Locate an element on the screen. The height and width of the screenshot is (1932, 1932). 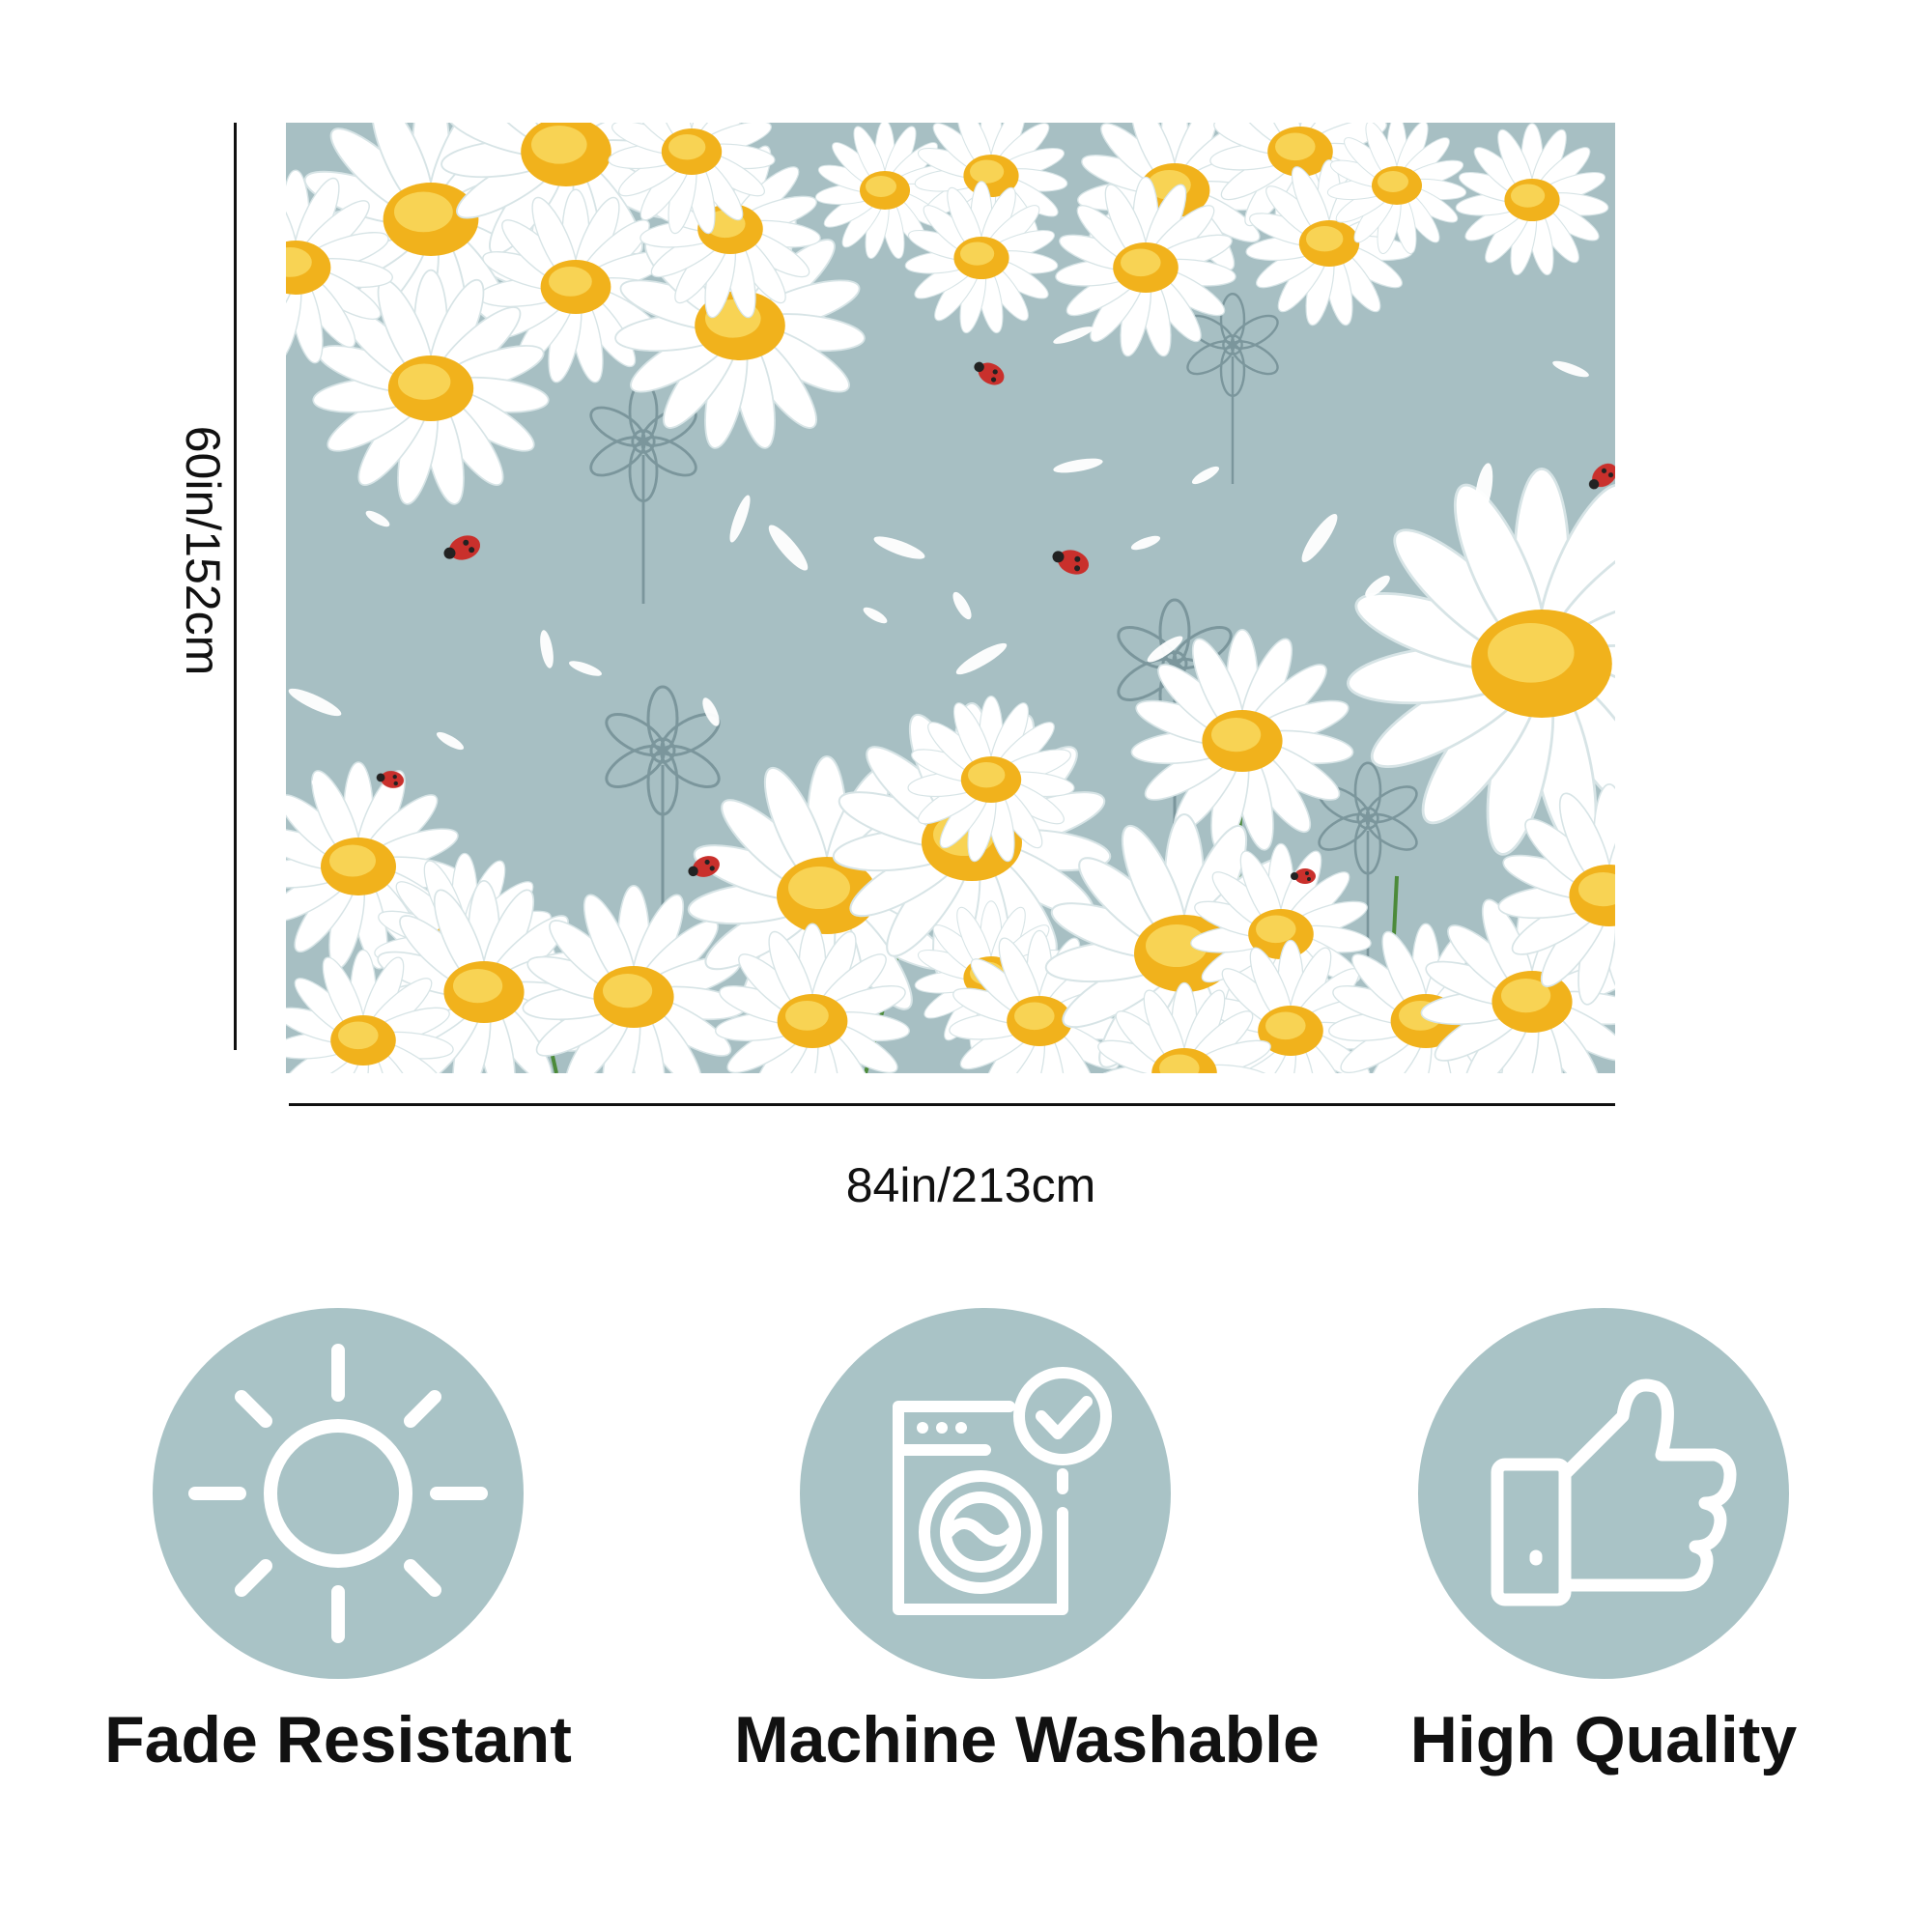
fade-resistant-badge is located at coordinates (338, 1493).